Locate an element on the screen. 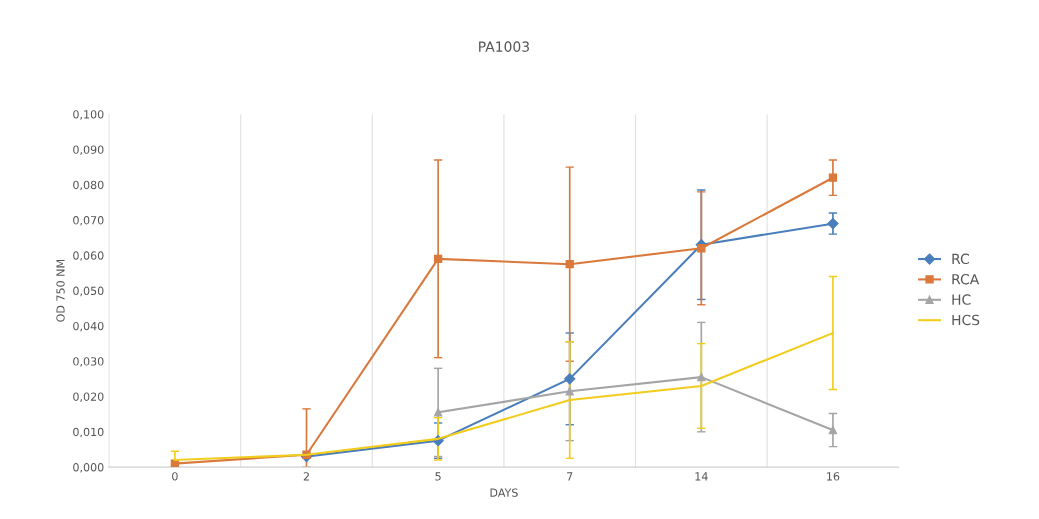 This screenshot has width=1039, height=519. y-tick-label: 0,010 is located at coordinates (88, 432).